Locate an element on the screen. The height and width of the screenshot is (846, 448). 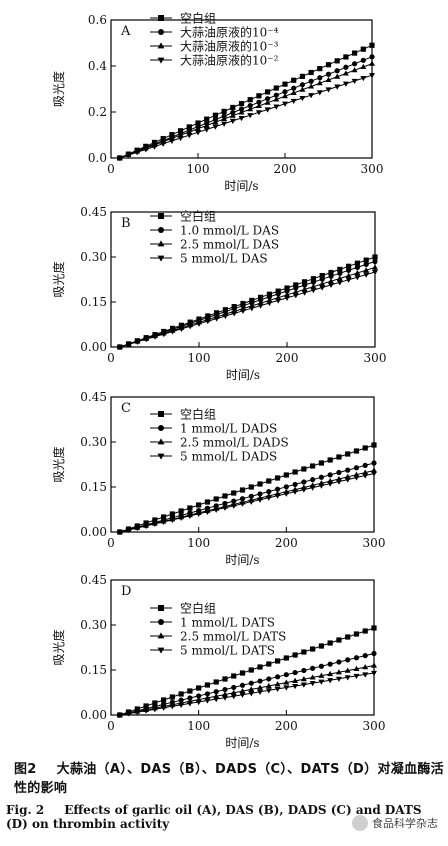
y-tick-label: 0.15 is located at coordinates (93, 487).